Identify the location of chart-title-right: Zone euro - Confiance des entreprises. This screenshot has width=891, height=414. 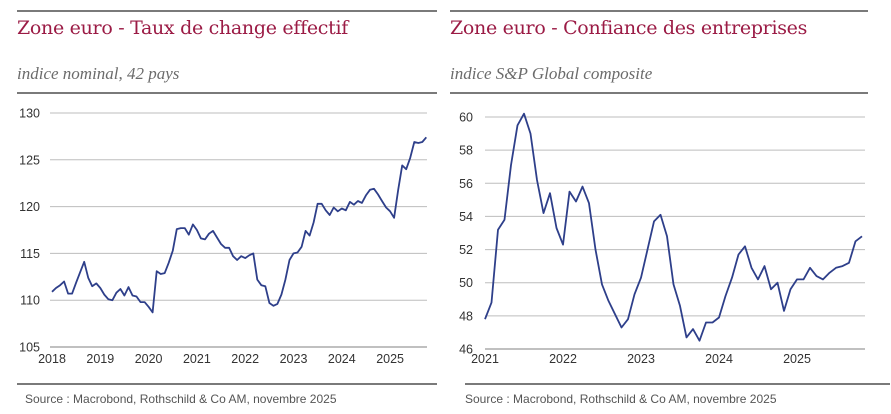
(629, 28).